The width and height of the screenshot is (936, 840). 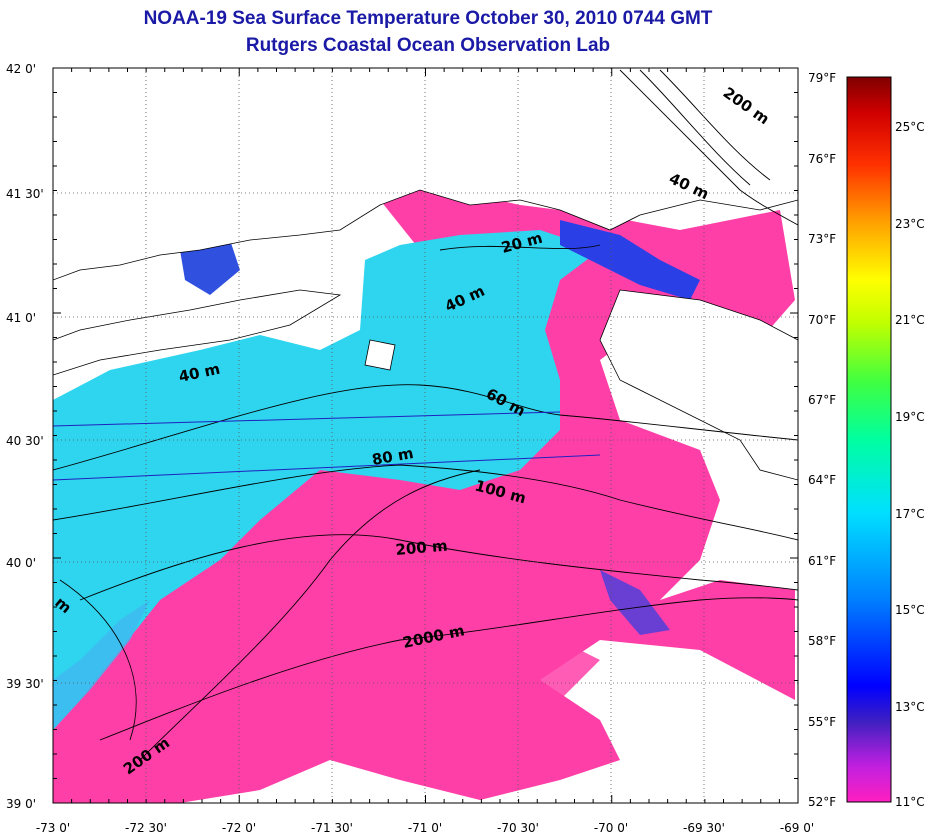 I want to click on f-label: 73°F, so click(x=822, y=239).